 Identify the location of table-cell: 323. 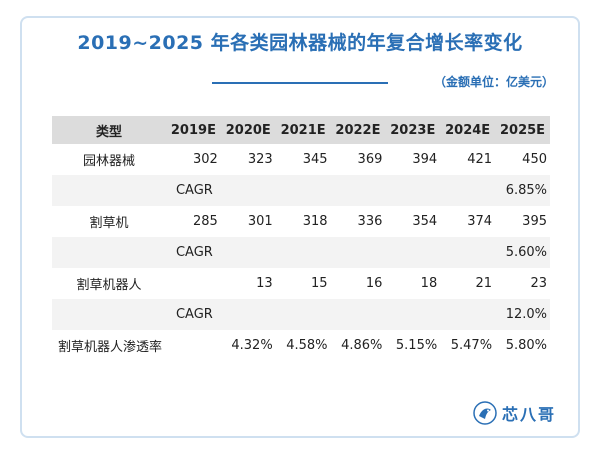
(260, 159).